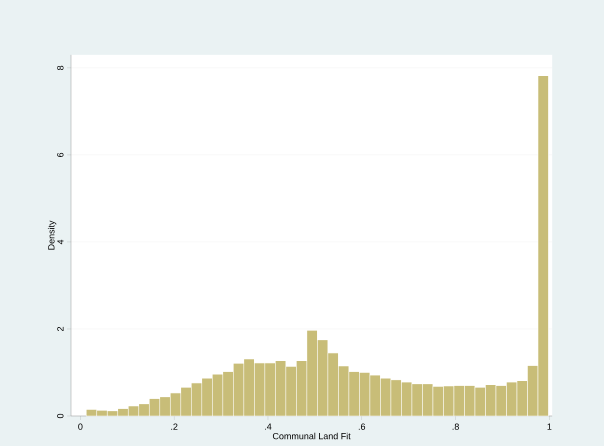  I want to click on x-tick-label: .8, so click(455, 427).